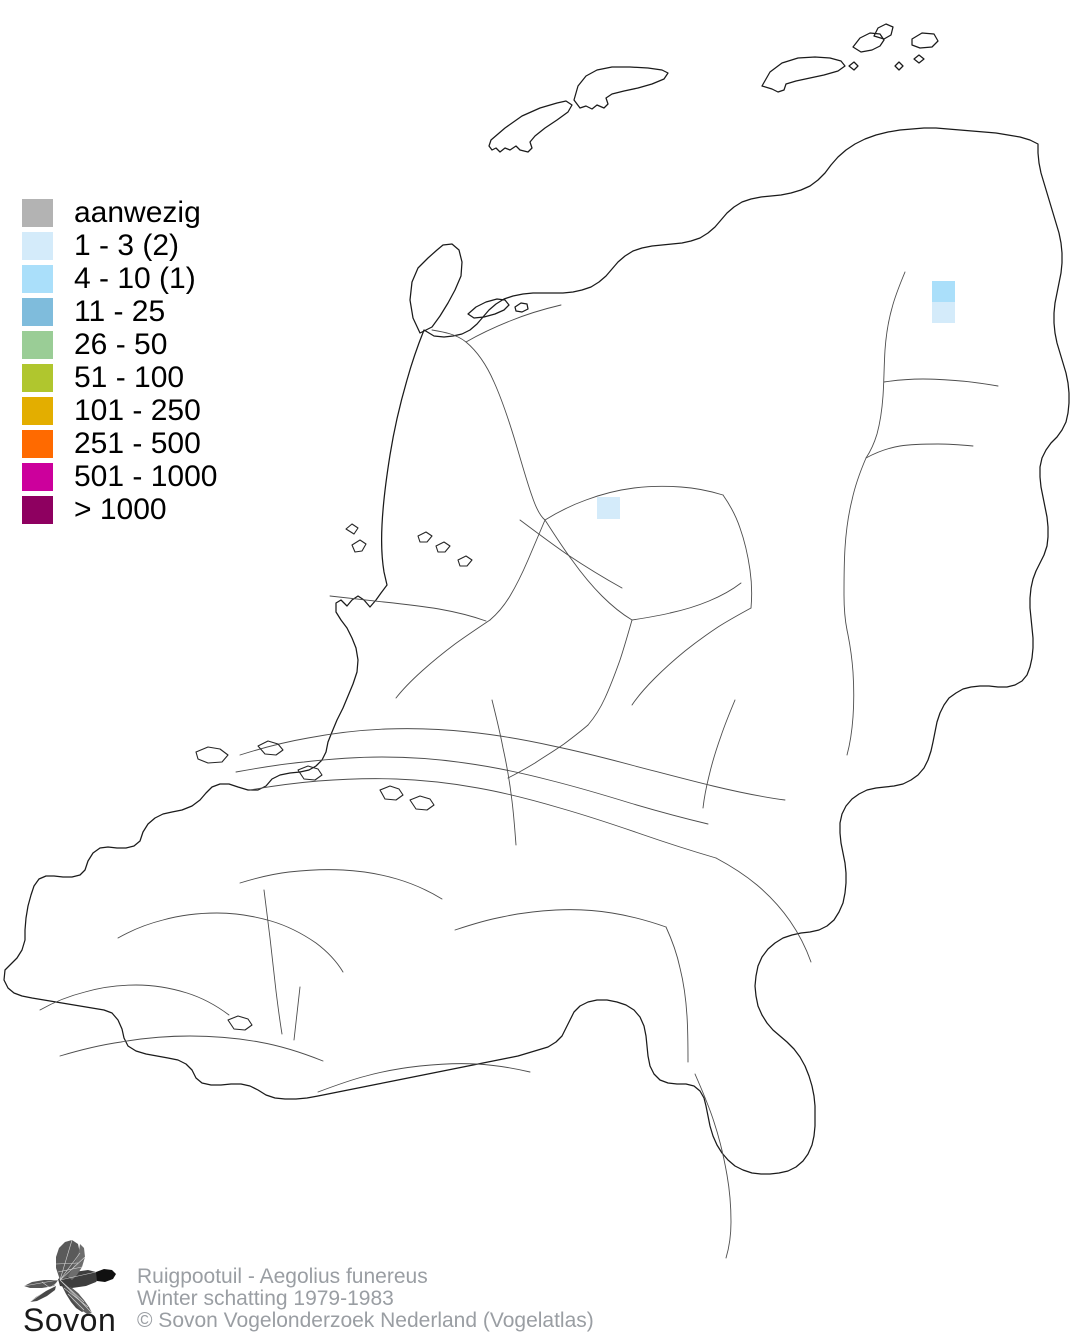  Describe the element at coordinates (472, 790) in the screenshot. I see `river-waal` at that location.